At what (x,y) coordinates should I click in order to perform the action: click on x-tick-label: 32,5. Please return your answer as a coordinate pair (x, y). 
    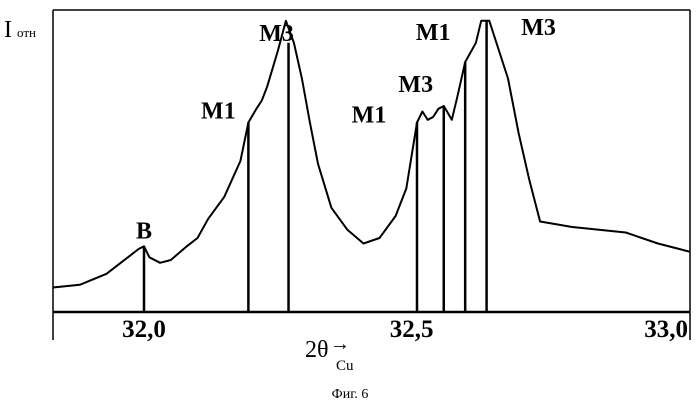
    Looking at the image, I should click on (412, 329).